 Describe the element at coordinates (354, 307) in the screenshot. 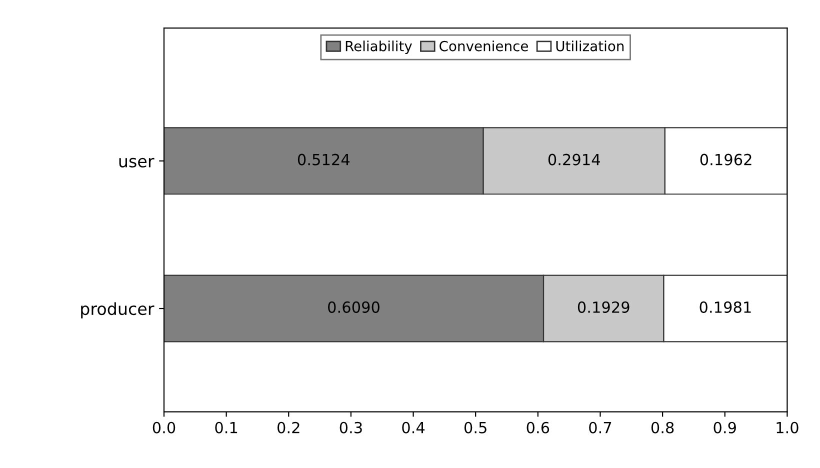

I see `data-label: 0.6090` at that location.